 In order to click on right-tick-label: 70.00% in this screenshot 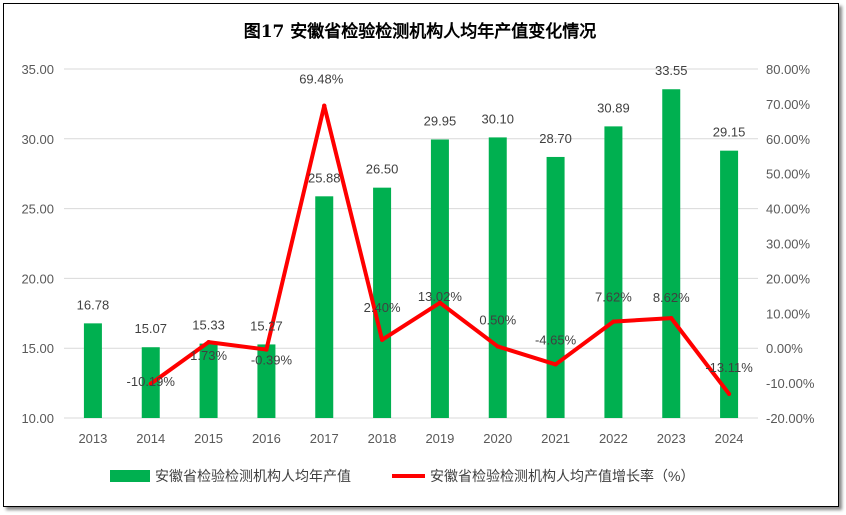, I will do `click(788, 104)`.